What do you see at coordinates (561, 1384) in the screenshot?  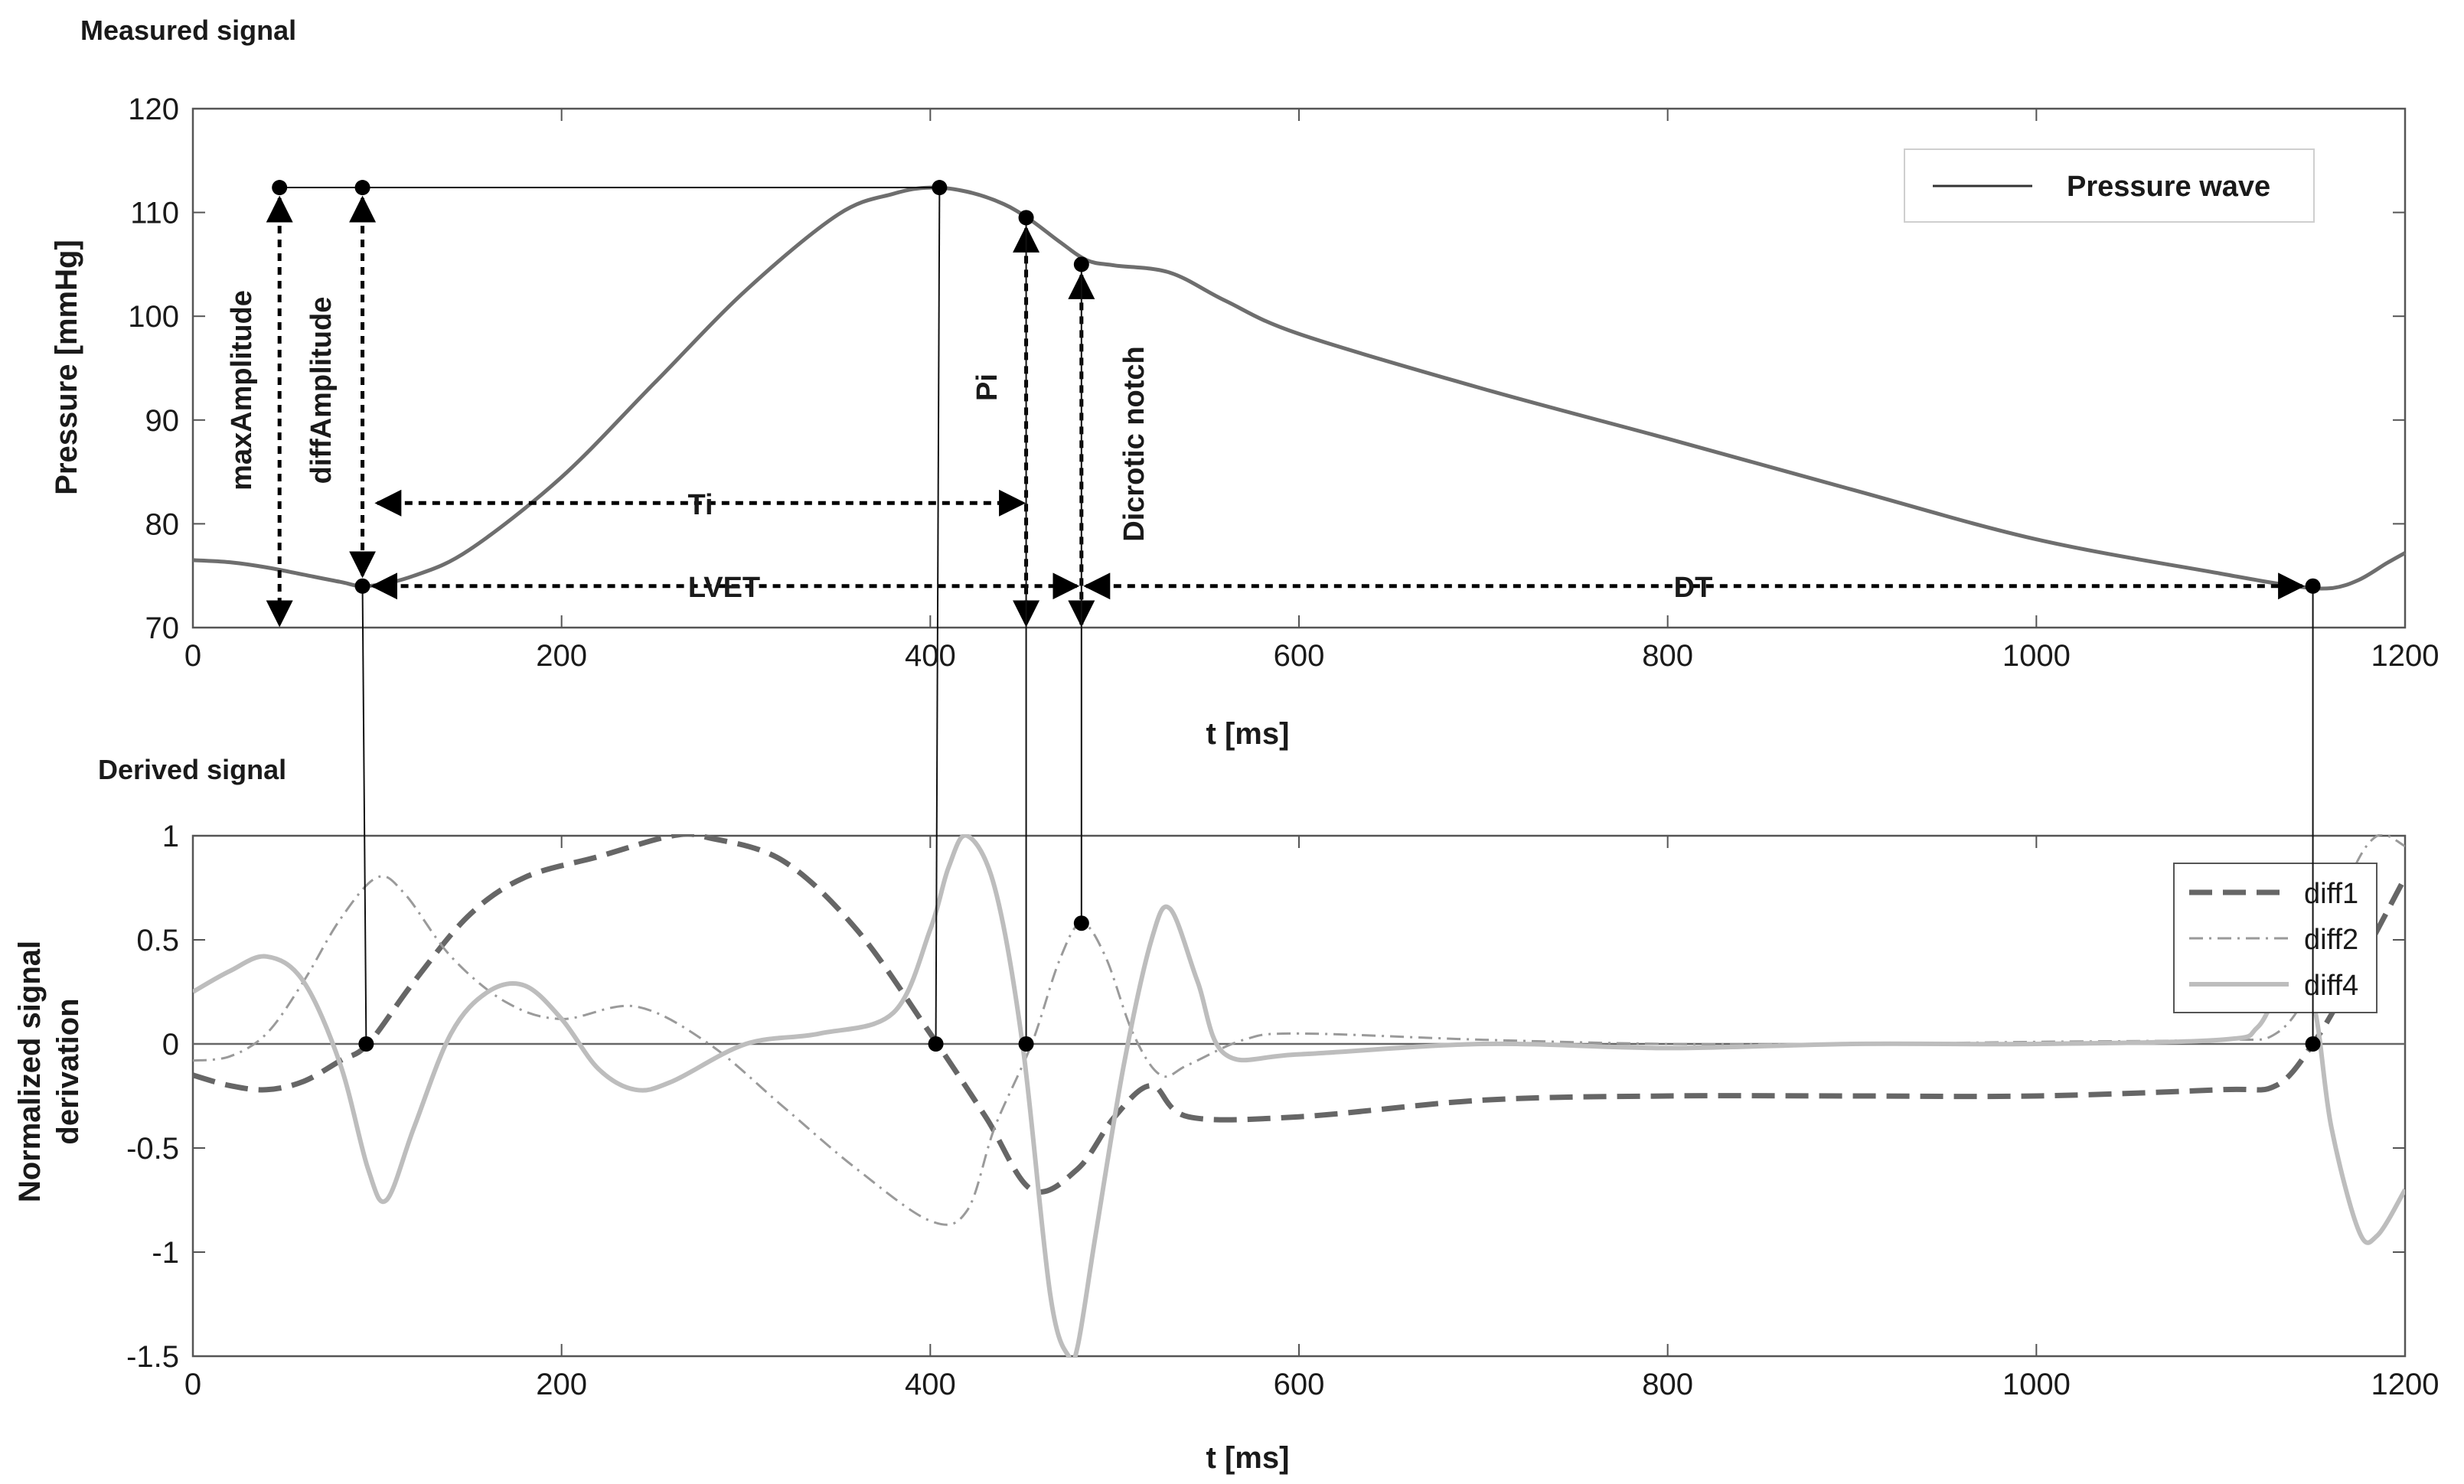 I see `bottom-x-tick-label: 200` at bounding box center [561, 1384].